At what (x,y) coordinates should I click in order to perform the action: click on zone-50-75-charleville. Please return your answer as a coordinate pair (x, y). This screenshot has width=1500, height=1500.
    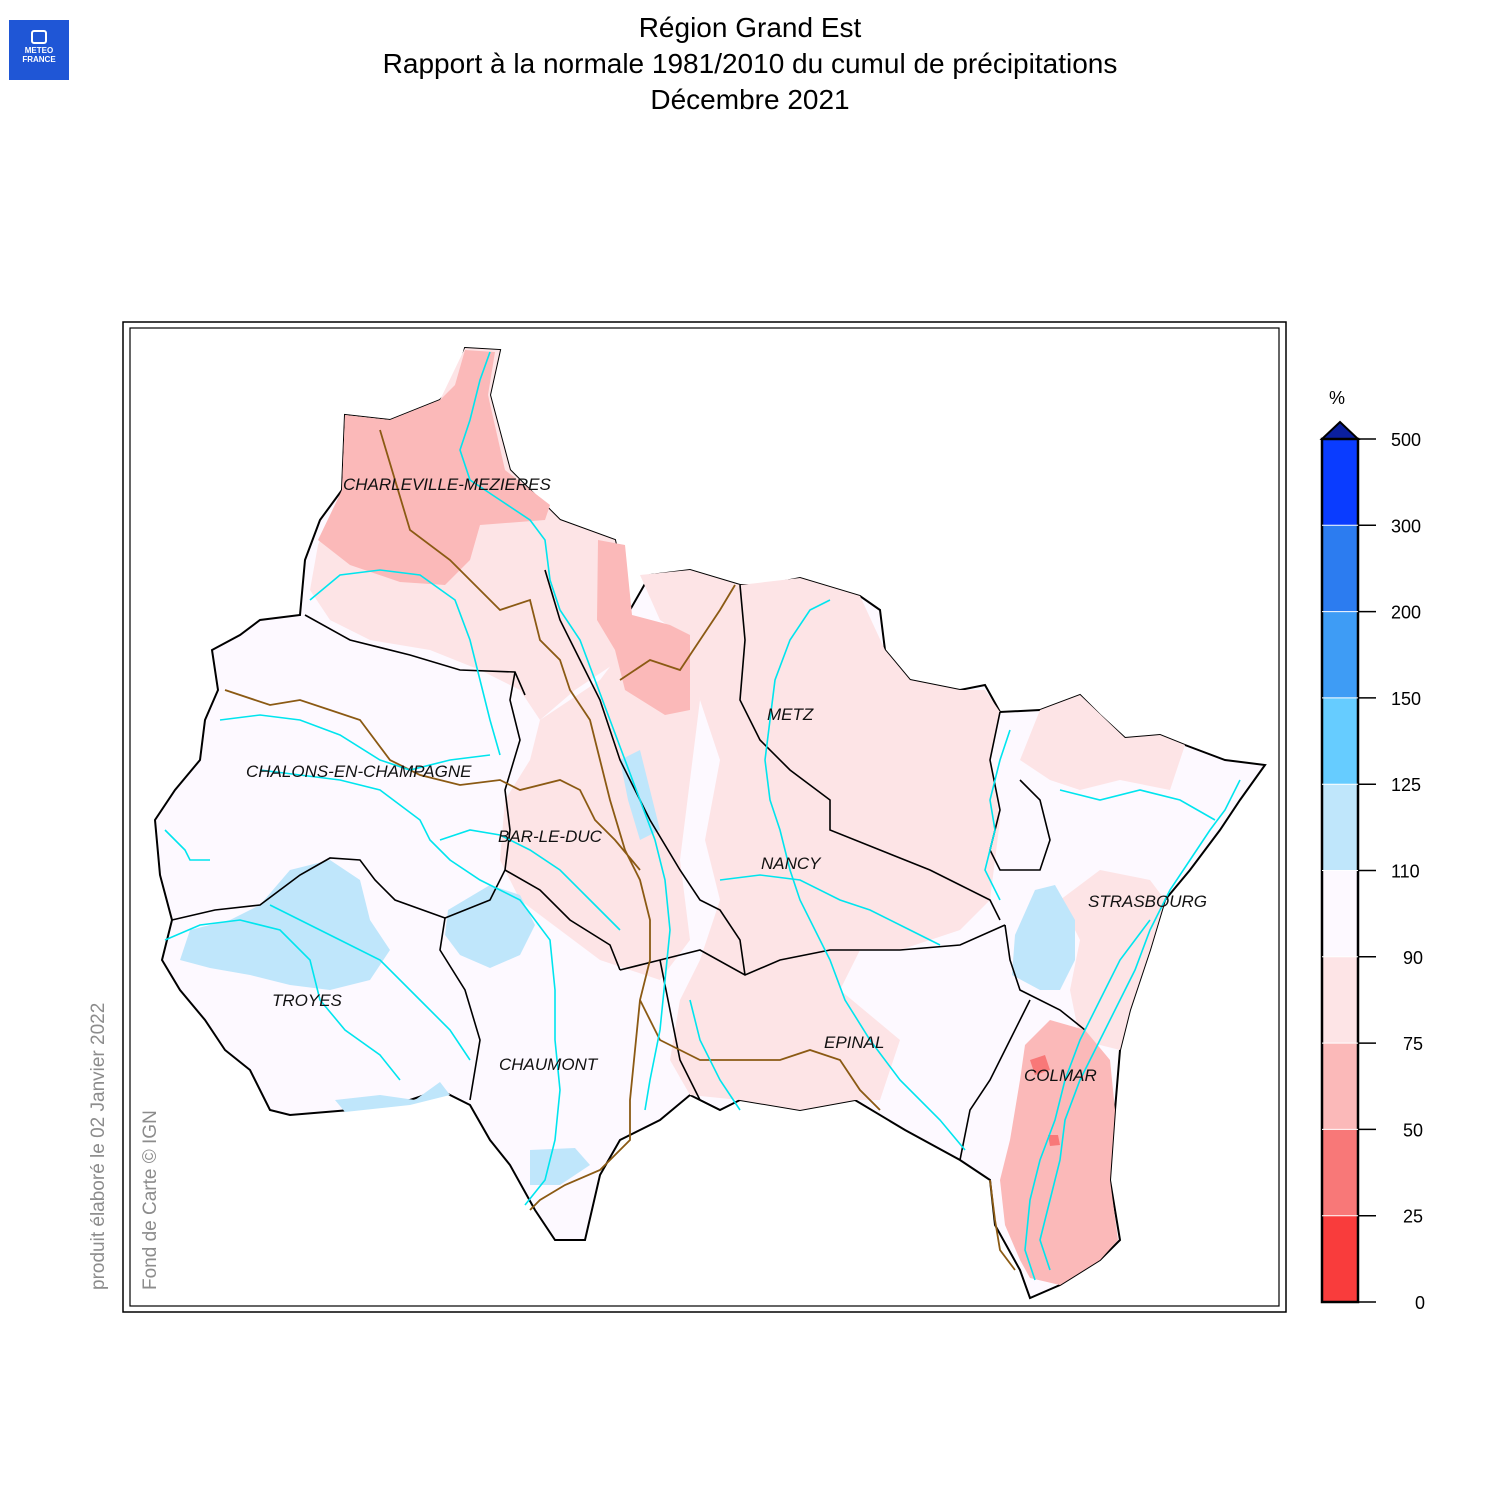
    Looking at the image, I should click on (434, 467).